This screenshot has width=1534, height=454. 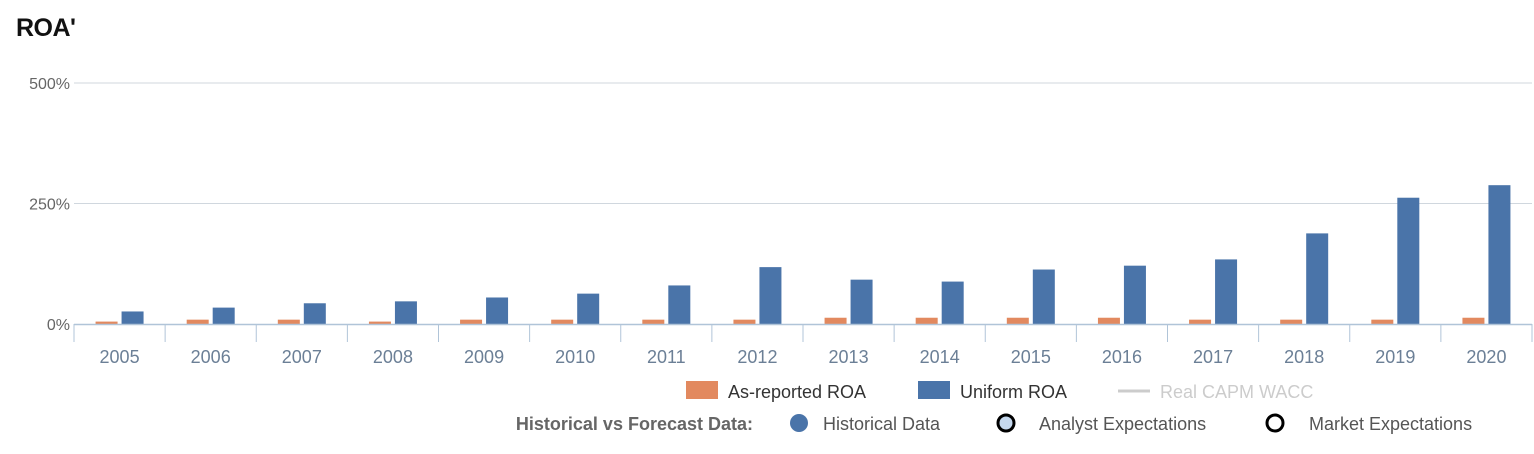 I want to click on legend-swatch-uniform, so click(x=934, y=390).